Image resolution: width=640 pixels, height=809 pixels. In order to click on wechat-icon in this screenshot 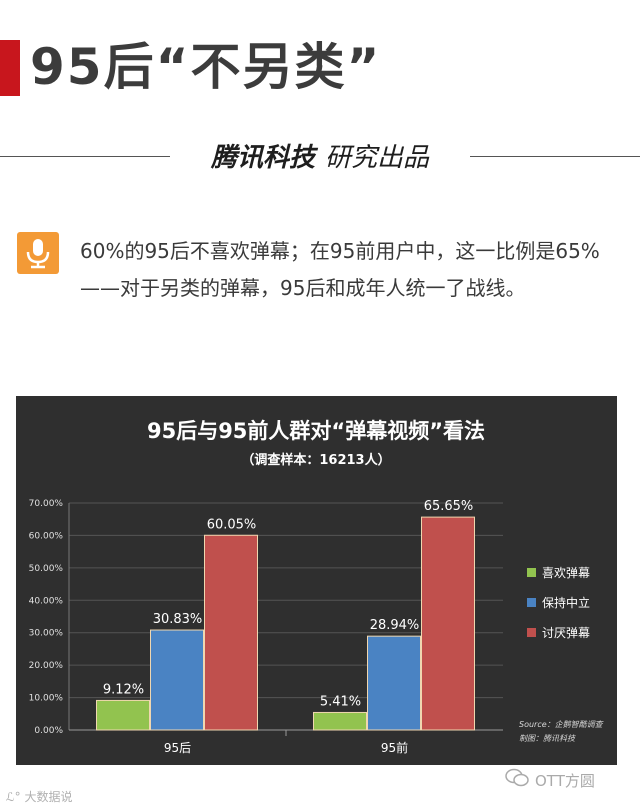, I will do `click(517, 780)`.